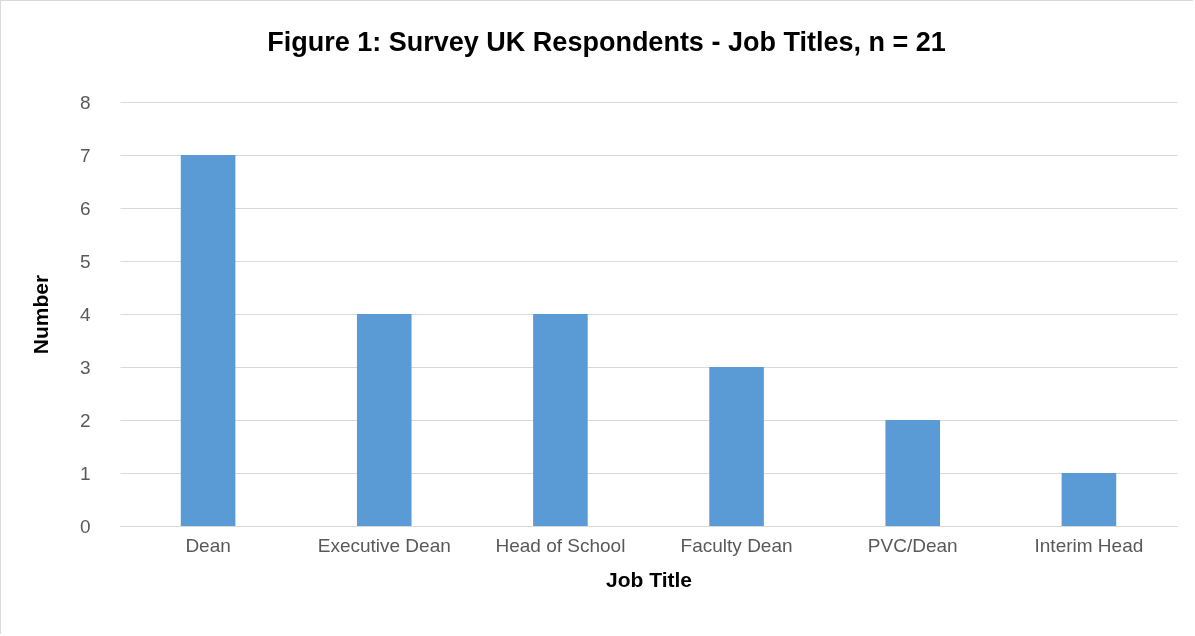 The width and height of the screenshot is (1195, 636). Describe the element at coordinates (606, 42) in the screenshot. I see `chart-title: Figure 1: Survey UK Respondents - Job Titles, n = 21` at that location.